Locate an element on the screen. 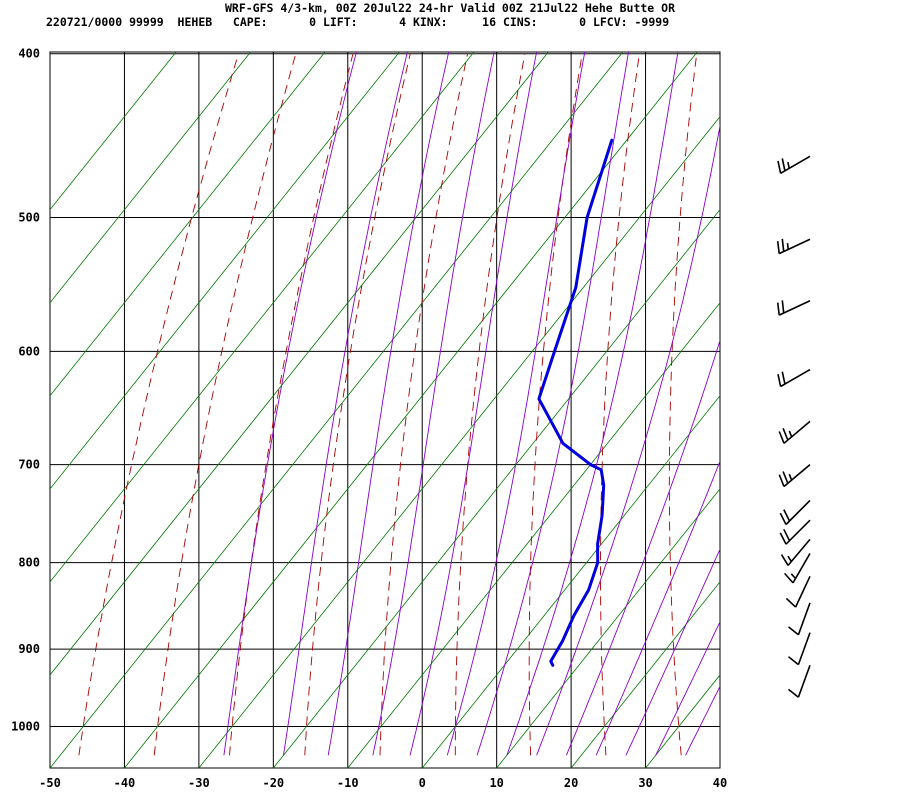 The width and height of the screenshot is (900, 800). profiles is located at coordinates (575, 402).